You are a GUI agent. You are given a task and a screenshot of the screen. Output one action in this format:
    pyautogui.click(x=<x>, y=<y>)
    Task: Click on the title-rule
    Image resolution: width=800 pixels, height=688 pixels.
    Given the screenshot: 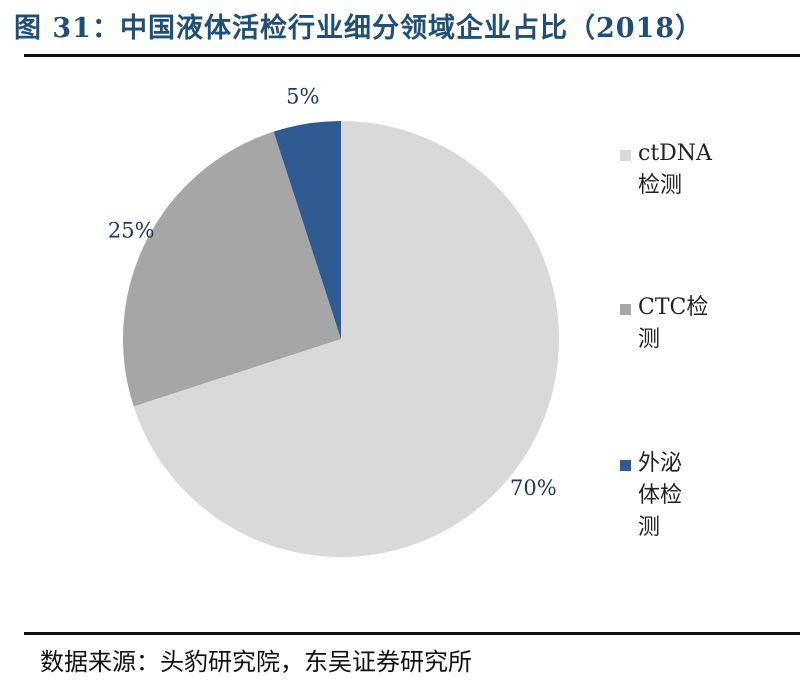 What is the action you would take?
    pyautogui.click(x=412, y=55)
    